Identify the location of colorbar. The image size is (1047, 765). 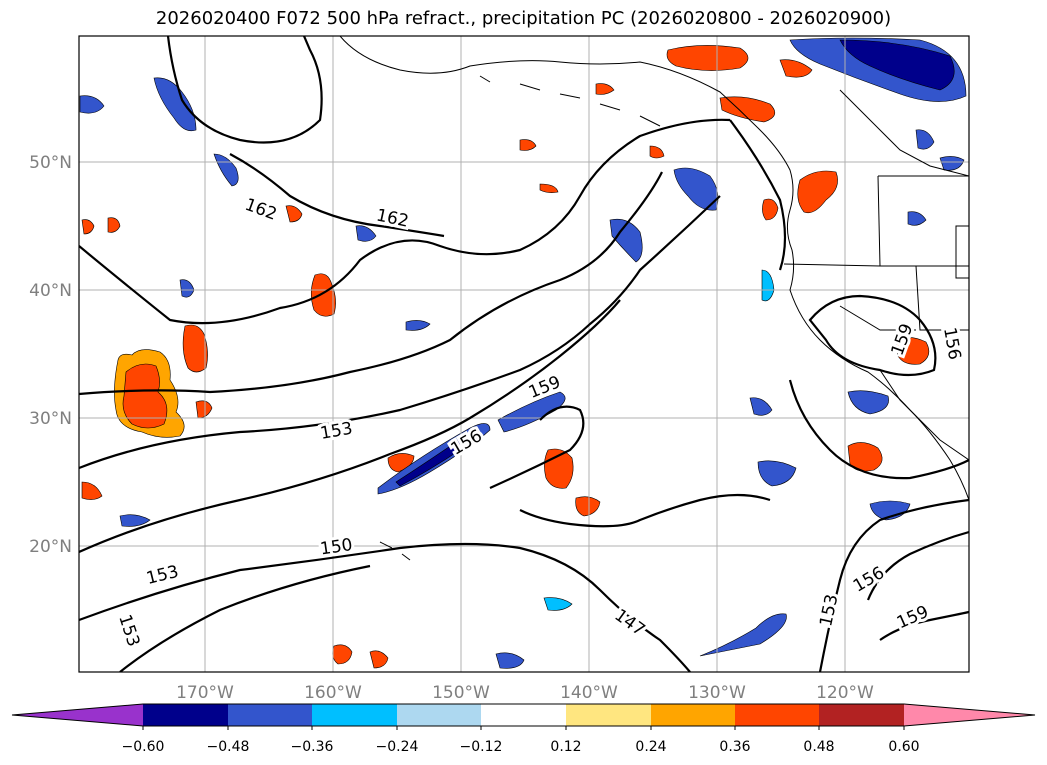
(523, 716).